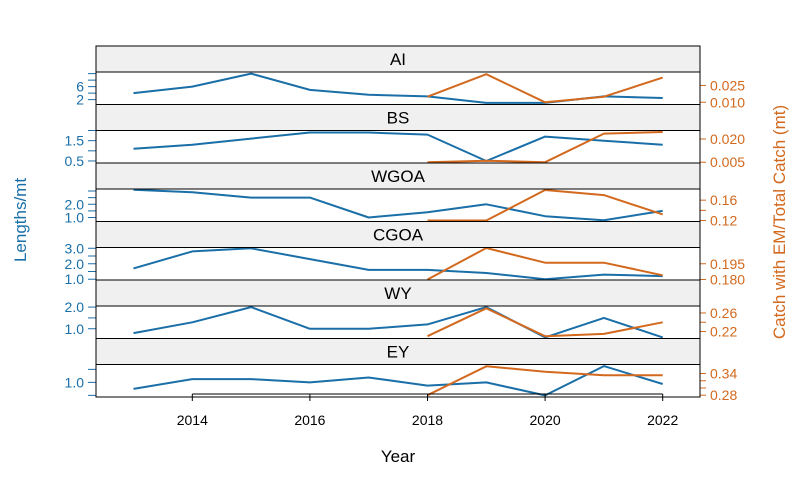 Image resolution: width=796 pixels, height=492 pixels. I want to click on panel-wgoa: WGOA 1.02.0 0.12 0.16, so click(401, 195).